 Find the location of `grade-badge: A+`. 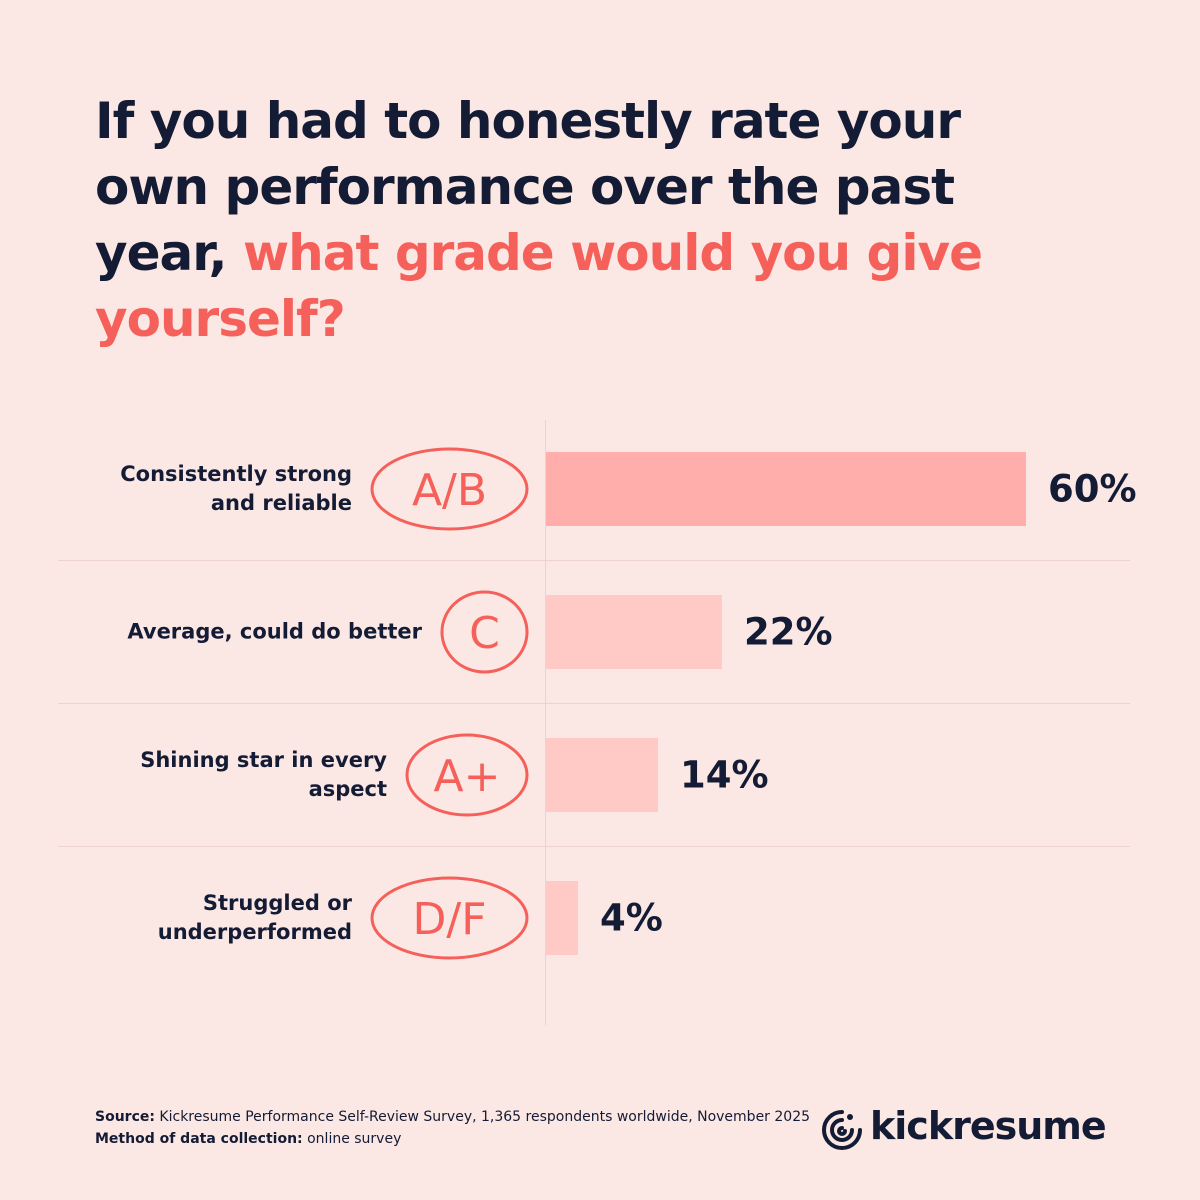

grade-badge: A+ is located at coordinates (467, 775).